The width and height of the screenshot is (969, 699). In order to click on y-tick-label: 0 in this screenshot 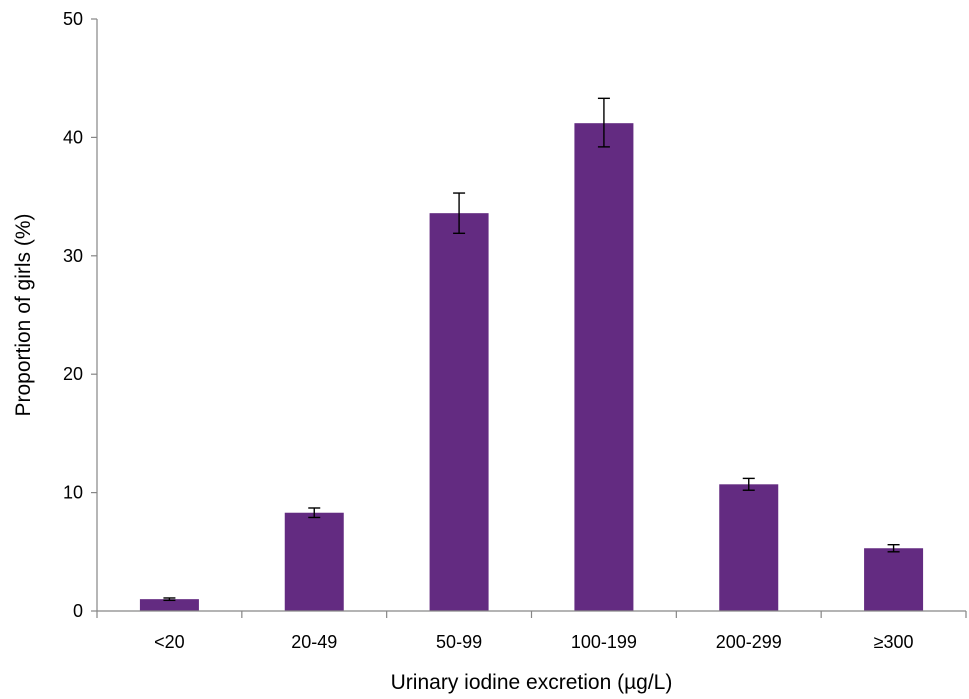, I will do `click(78, 611)`.